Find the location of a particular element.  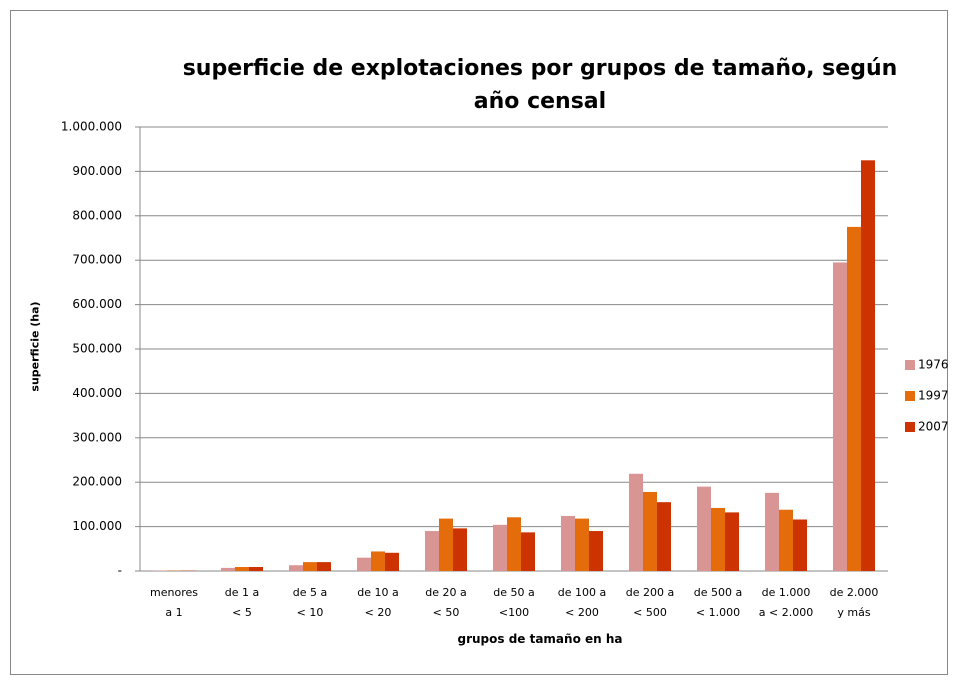

x-tick-label: de 500 a < 1.000 is located at coordinates (718, 602).